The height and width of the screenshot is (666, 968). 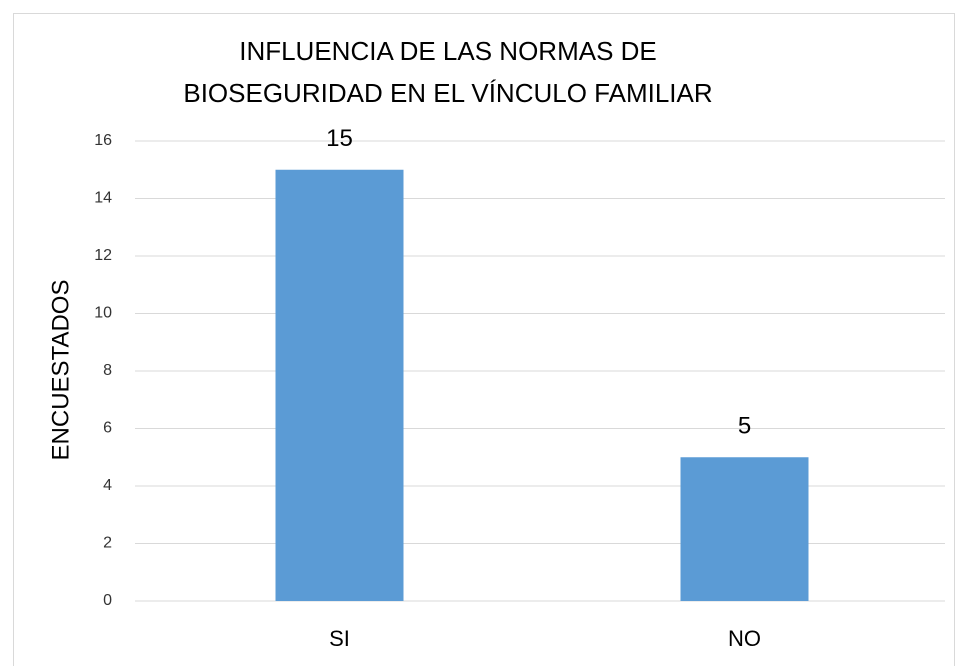 What do you see at coordinates (103, 313) in the screenshot?
I see `y-tick-label: 10` at bounding box center [103, 313].